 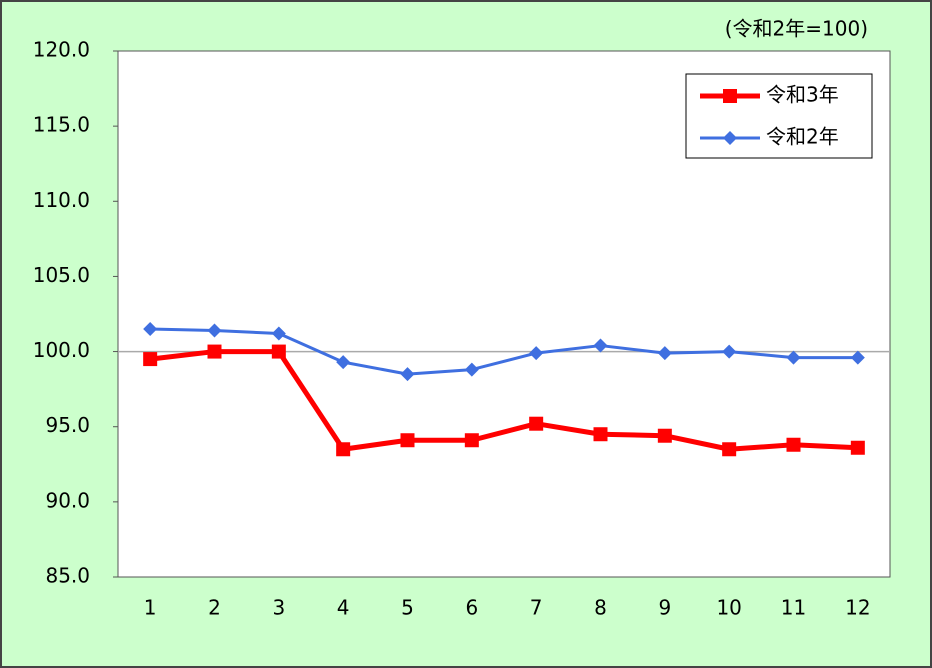 I want to click on x-tick-label: 7, so click(x=536, y=608).